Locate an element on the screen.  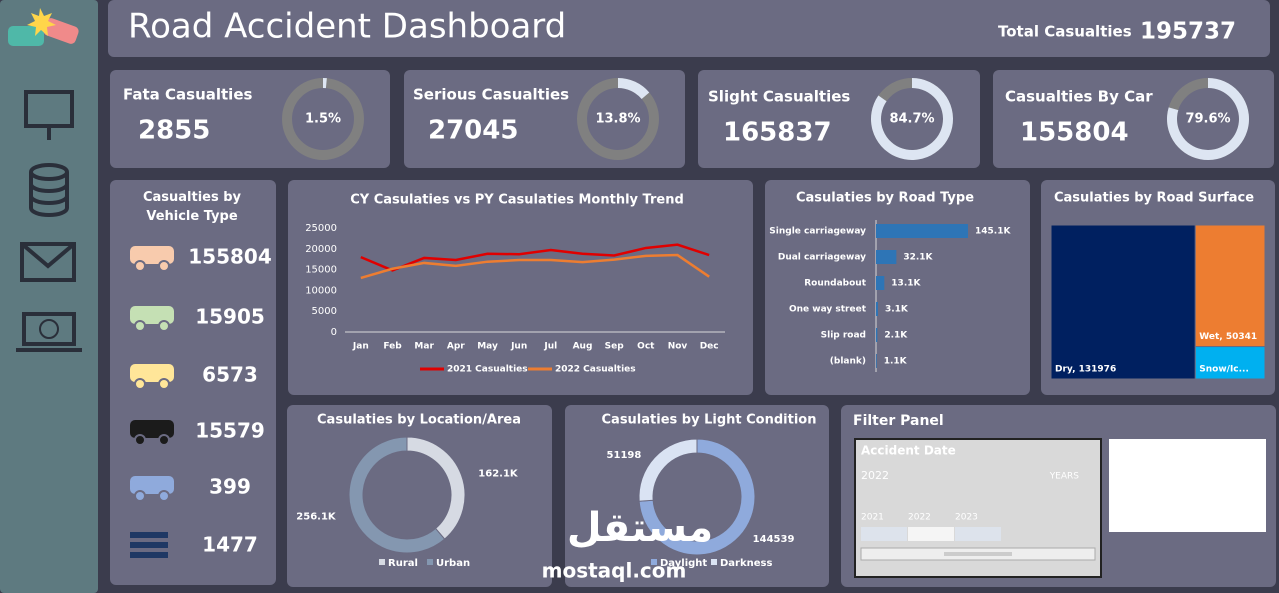
y-tick-label: 15000 is located at coordinates (321, 270).